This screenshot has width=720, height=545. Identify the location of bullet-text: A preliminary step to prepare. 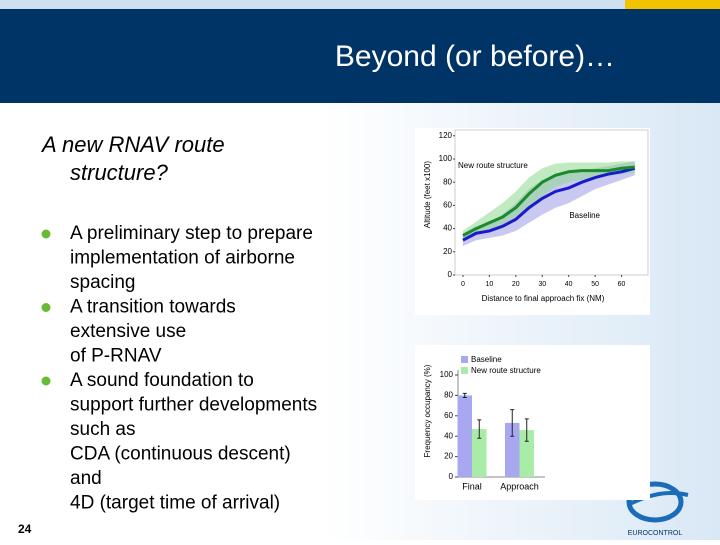
(191, 233).